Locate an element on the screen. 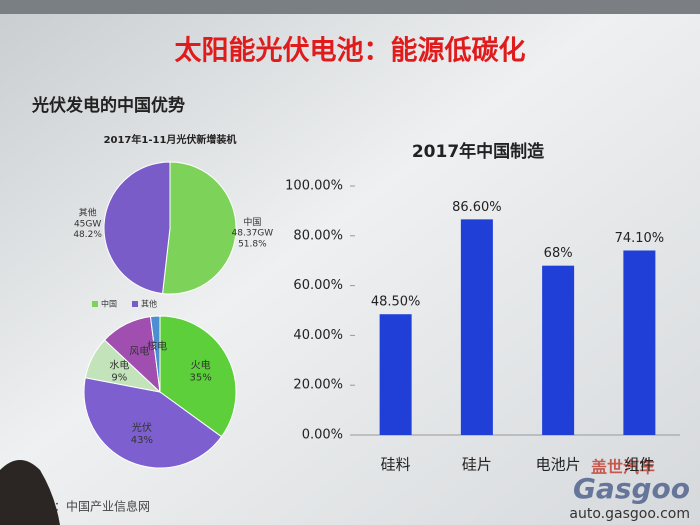 This screenshot has height=525, width=700. x-tick-label: 硅片 is located at coordinates (477, 465).